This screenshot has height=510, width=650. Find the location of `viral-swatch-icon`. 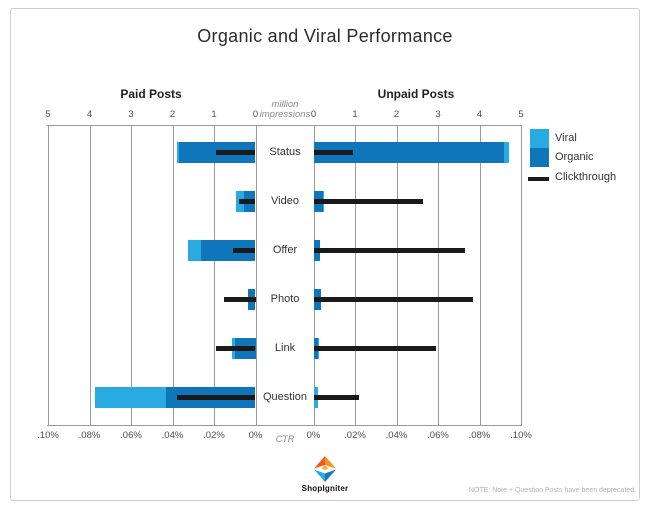

viral-swatch-icon is located at coordinates (539, 138).